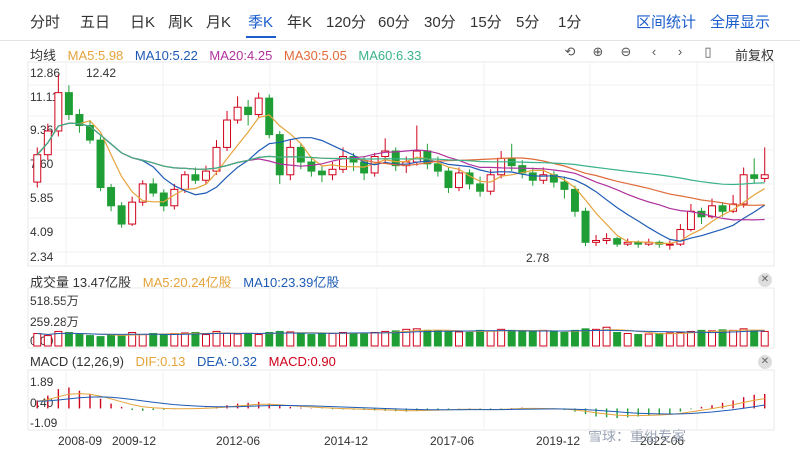  Describe the element at coordinates (291, 282) in the screenshot. I see `volume-ma10: MA10:23.39亿股` at that location.